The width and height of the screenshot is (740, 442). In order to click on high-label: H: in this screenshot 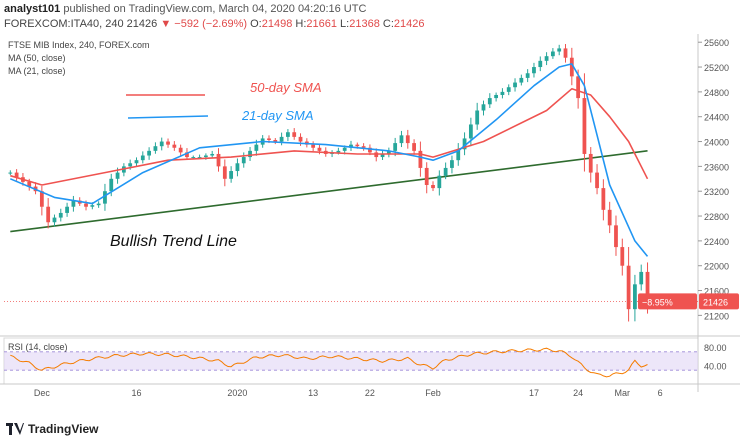, I will do `click(301, 24)`.